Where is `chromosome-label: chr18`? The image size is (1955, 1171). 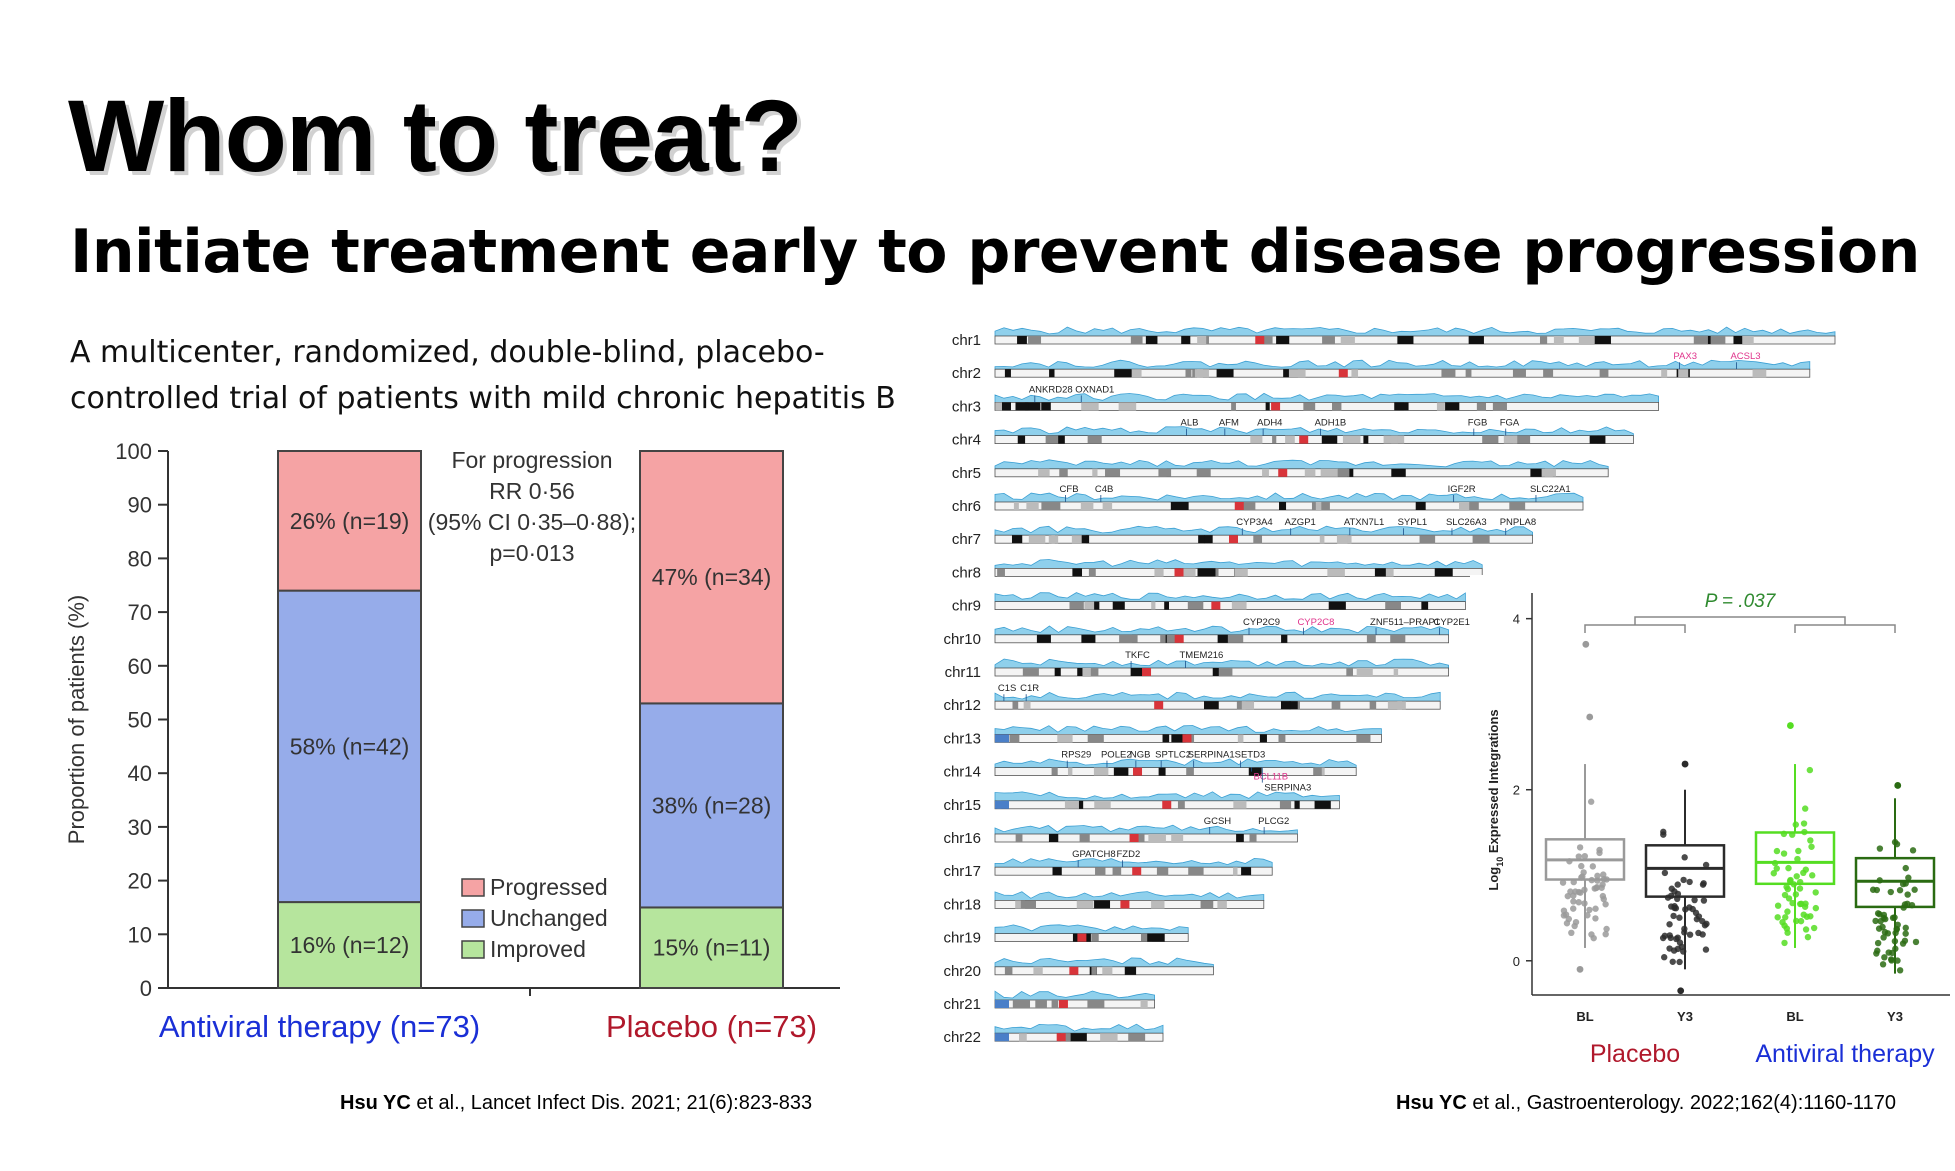
chromosome-label: chr18 is located at coordinates (962, 904).